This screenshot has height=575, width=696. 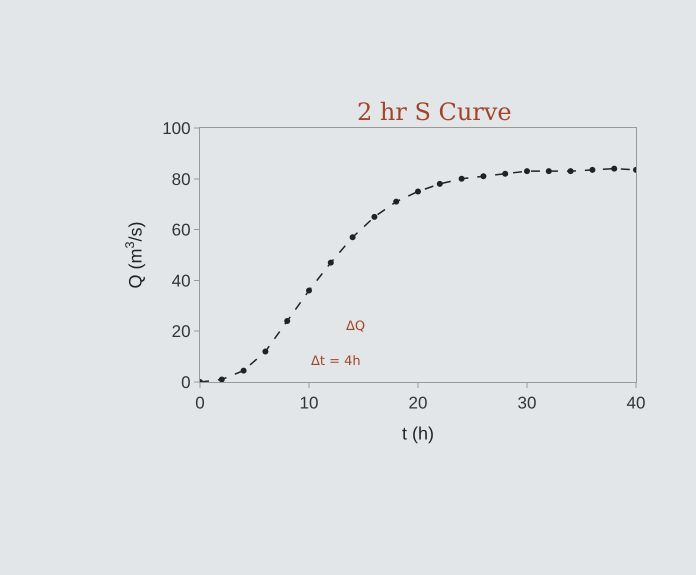 What do you see at coordinates (186, 382) in the screenshot?
I see `y-tick-label: 0` at bounding box center [186, 382].